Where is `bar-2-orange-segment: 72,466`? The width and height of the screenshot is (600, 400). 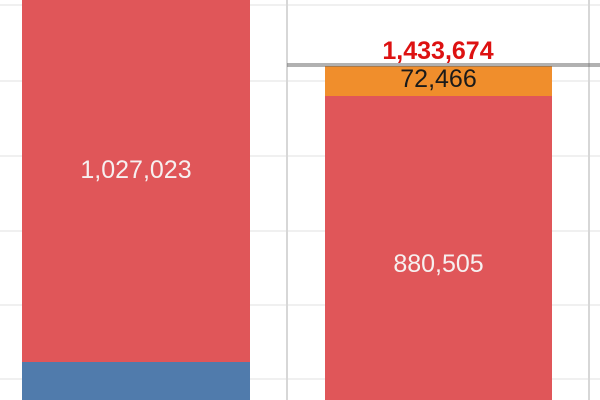 bar-2-orange-segment: 72,466 is located at coordinates (438, 80).